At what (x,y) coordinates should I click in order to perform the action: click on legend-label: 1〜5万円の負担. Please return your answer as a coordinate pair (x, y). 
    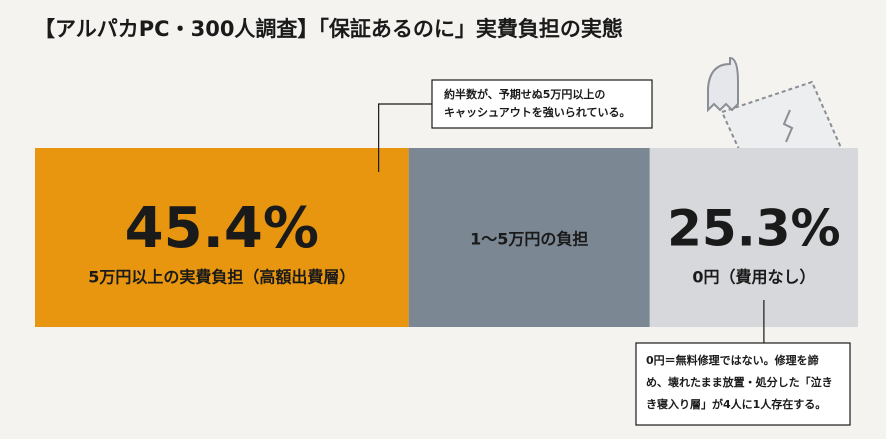
    Looking at the image, I should click on (529, 239).